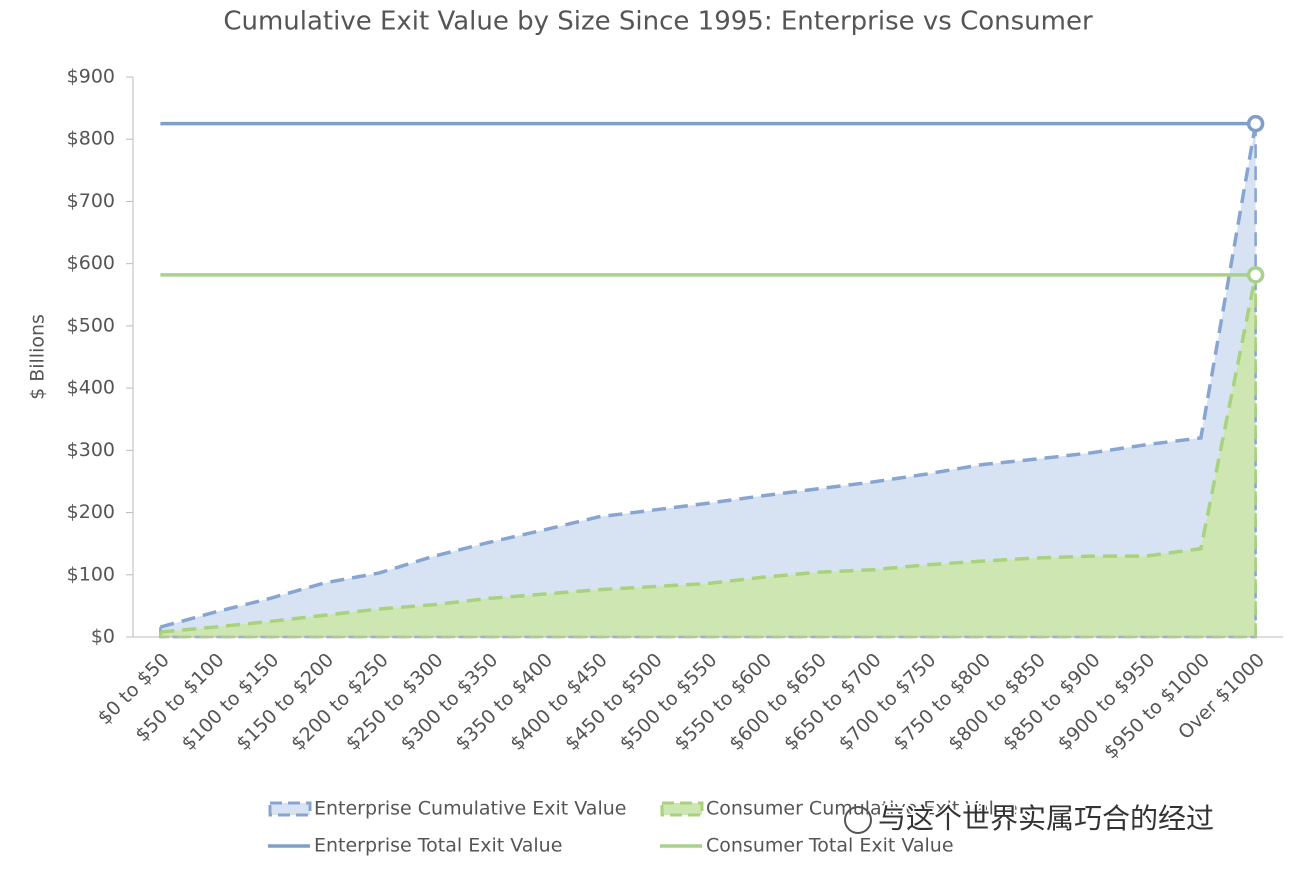  Describe the element at coordinates (91, 201) in the screenshot. I see `y-tick-label: $700` at that location.